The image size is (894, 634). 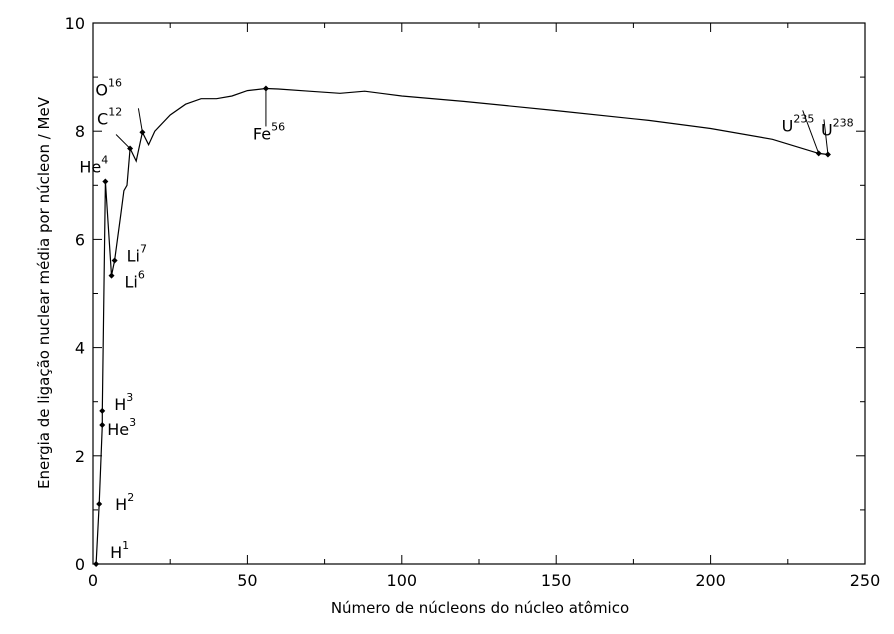 I want to click on nuclide-label: H3, so click(x=123, y=402).